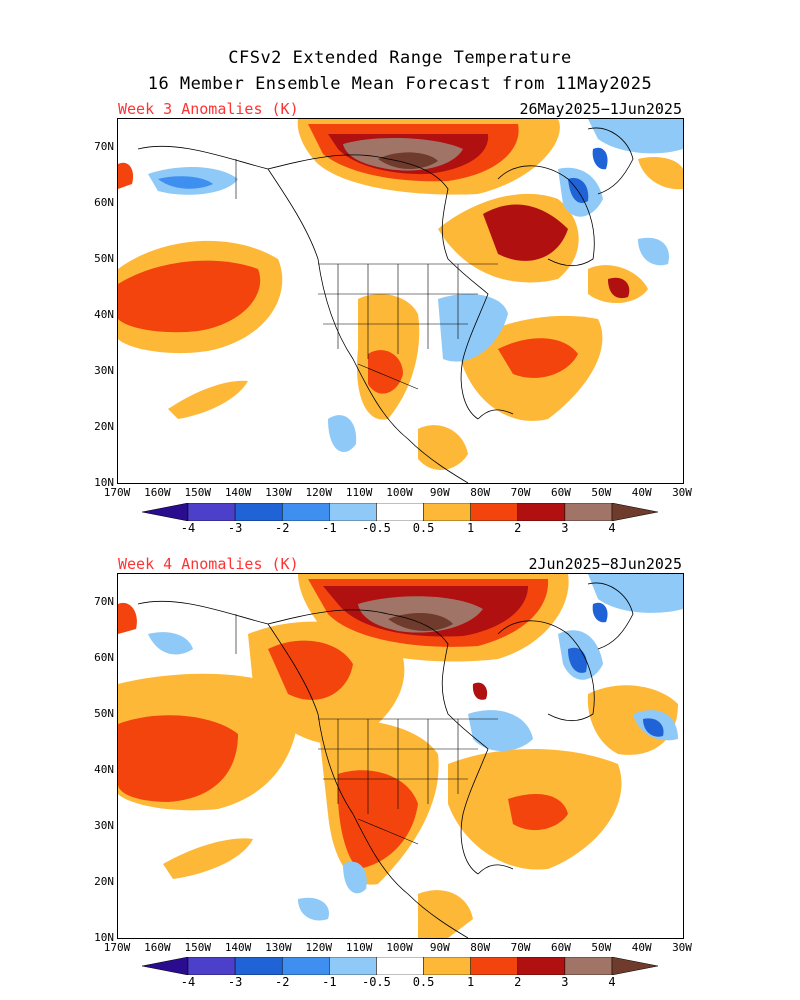 This screenshot has width=800, height=1000. I want to click on week3-lat-70n: 70N, so click(104, 146).